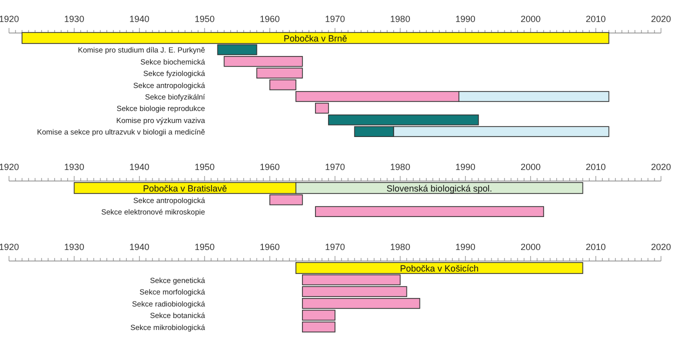 The height and width of the screenshot is (345, 675). I want to click on data-label: Slovenská biologická spol., so click(439, 189).